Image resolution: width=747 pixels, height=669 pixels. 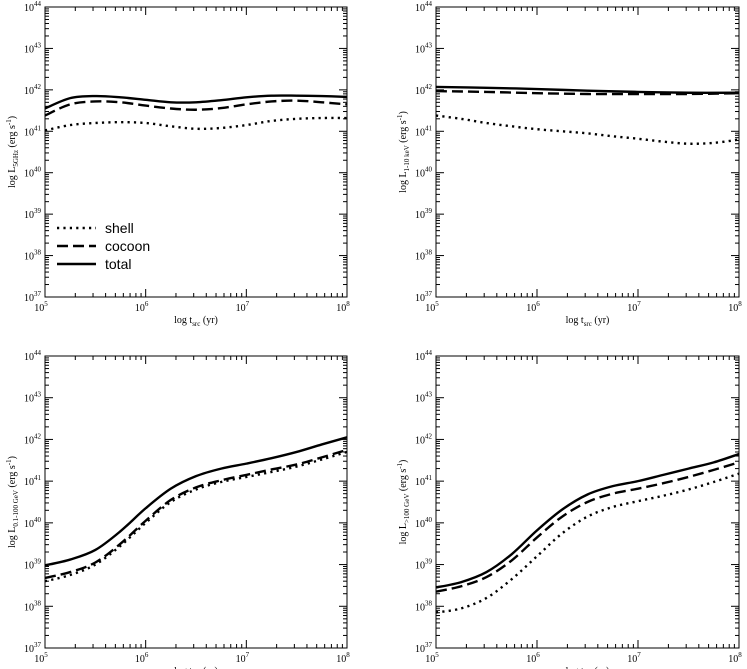 I want to click on y-axis-label: log L>100 GeV (erg s-1), so click(x=403, y=502).